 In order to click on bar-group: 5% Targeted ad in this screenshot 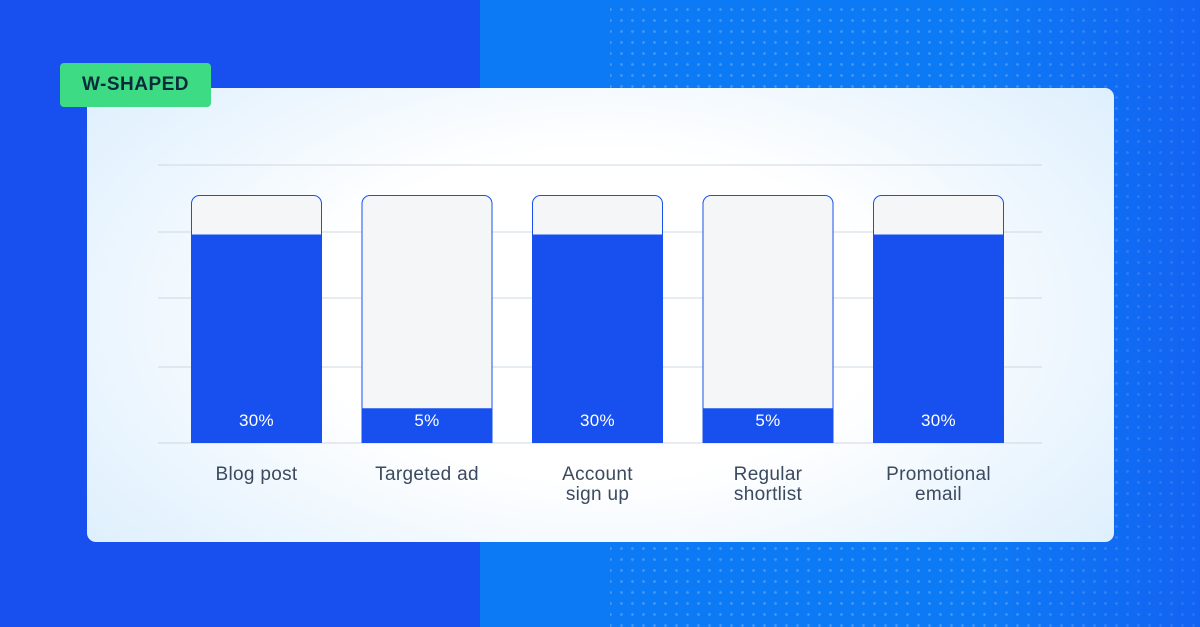, I will do `click(427, 340)`.